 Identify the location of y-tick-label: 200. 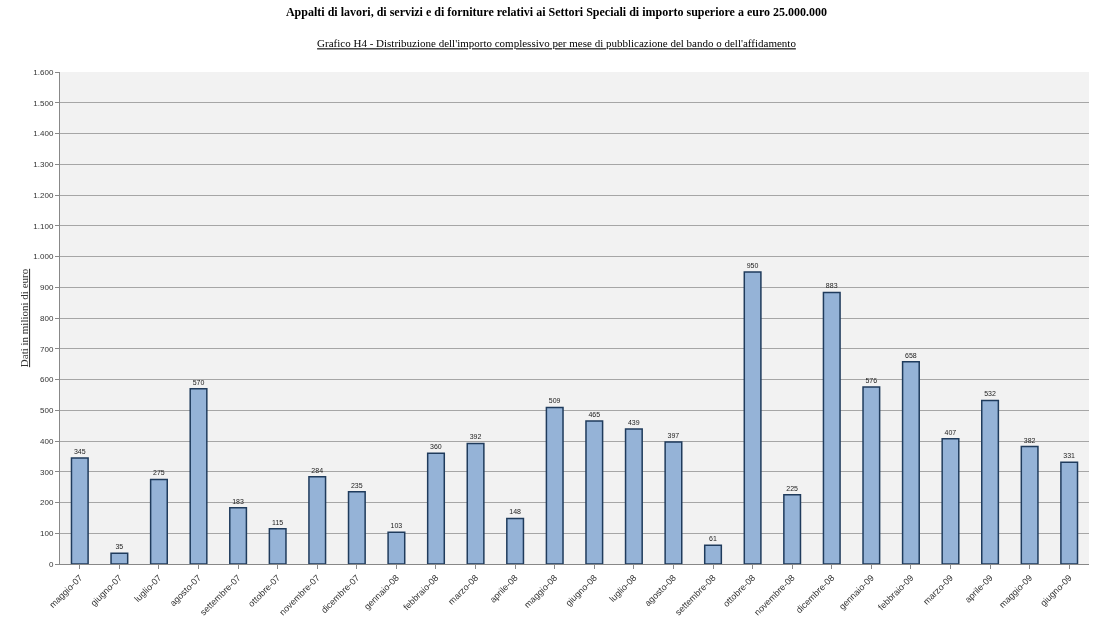
(47, 503).